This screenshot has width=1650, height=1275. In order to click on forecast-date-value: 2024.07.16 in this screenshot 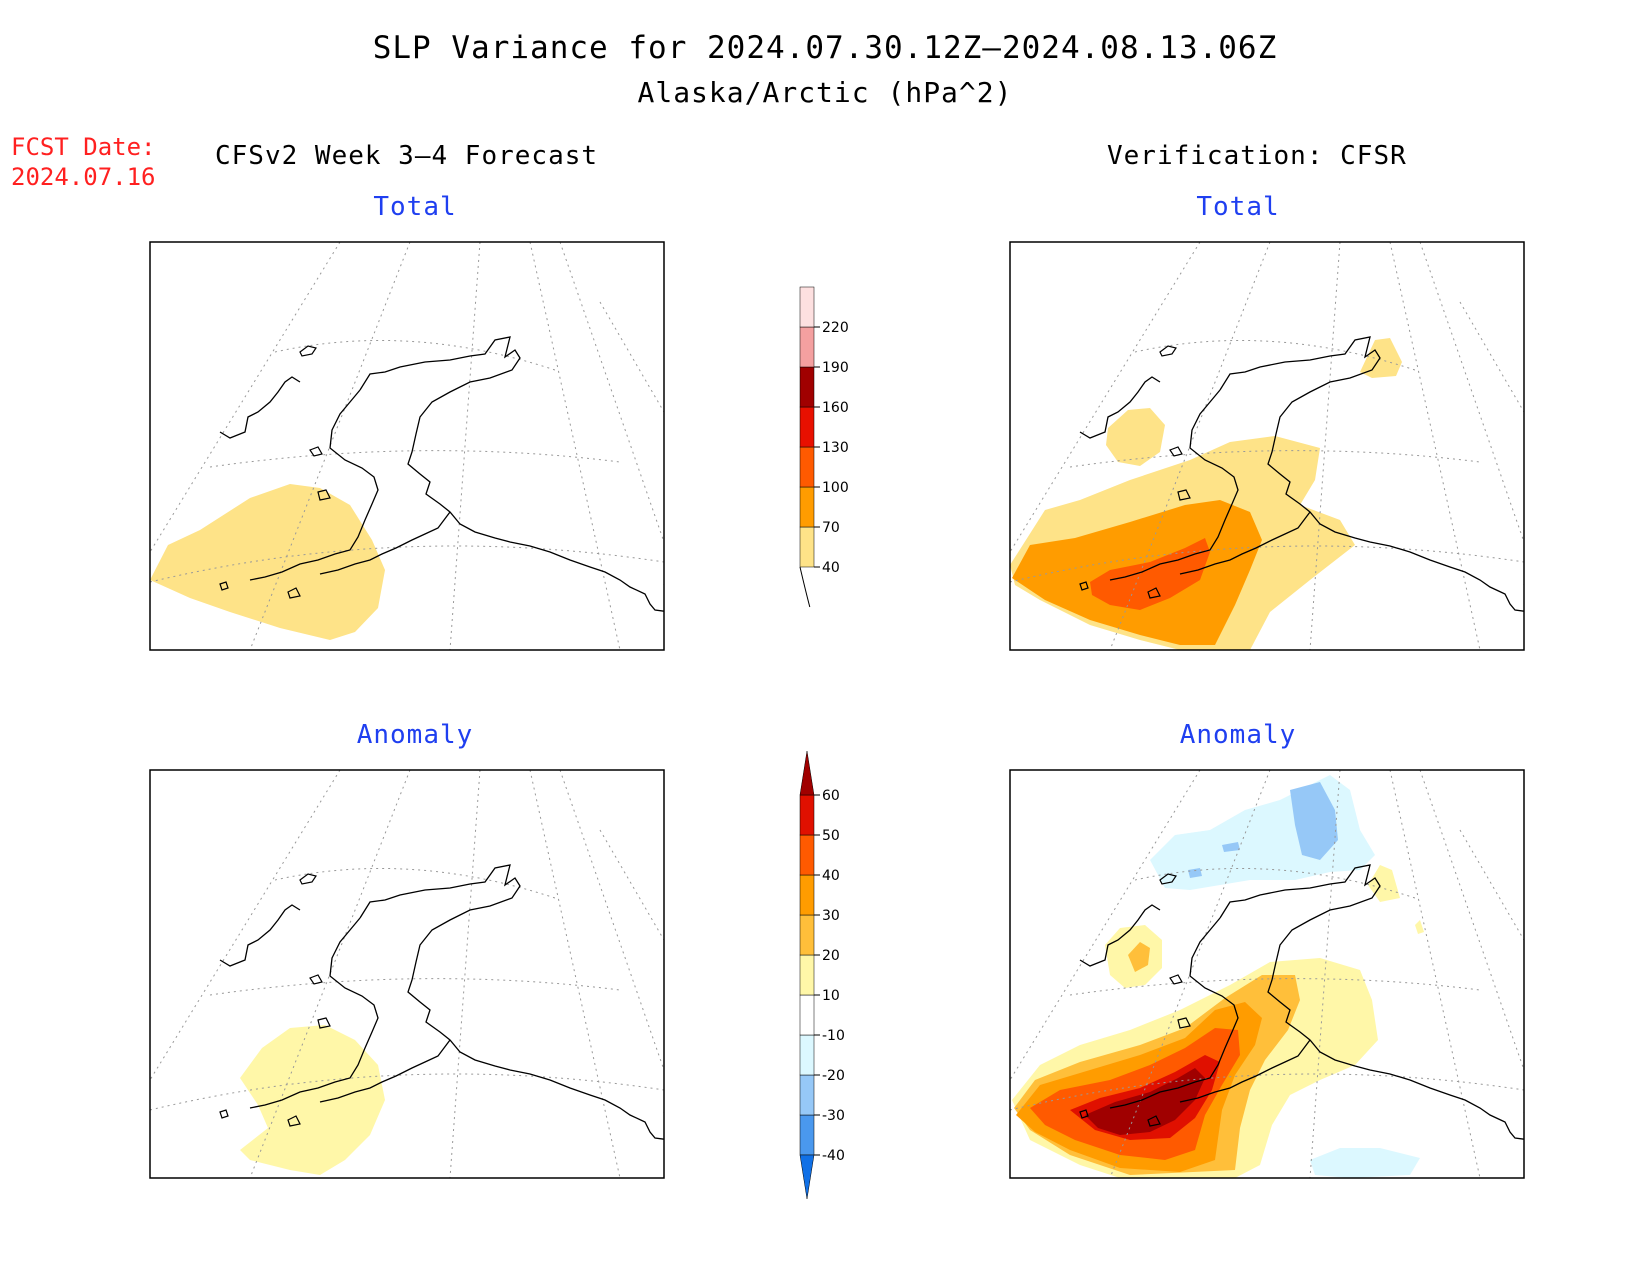, I will do `click(83, 177)`.